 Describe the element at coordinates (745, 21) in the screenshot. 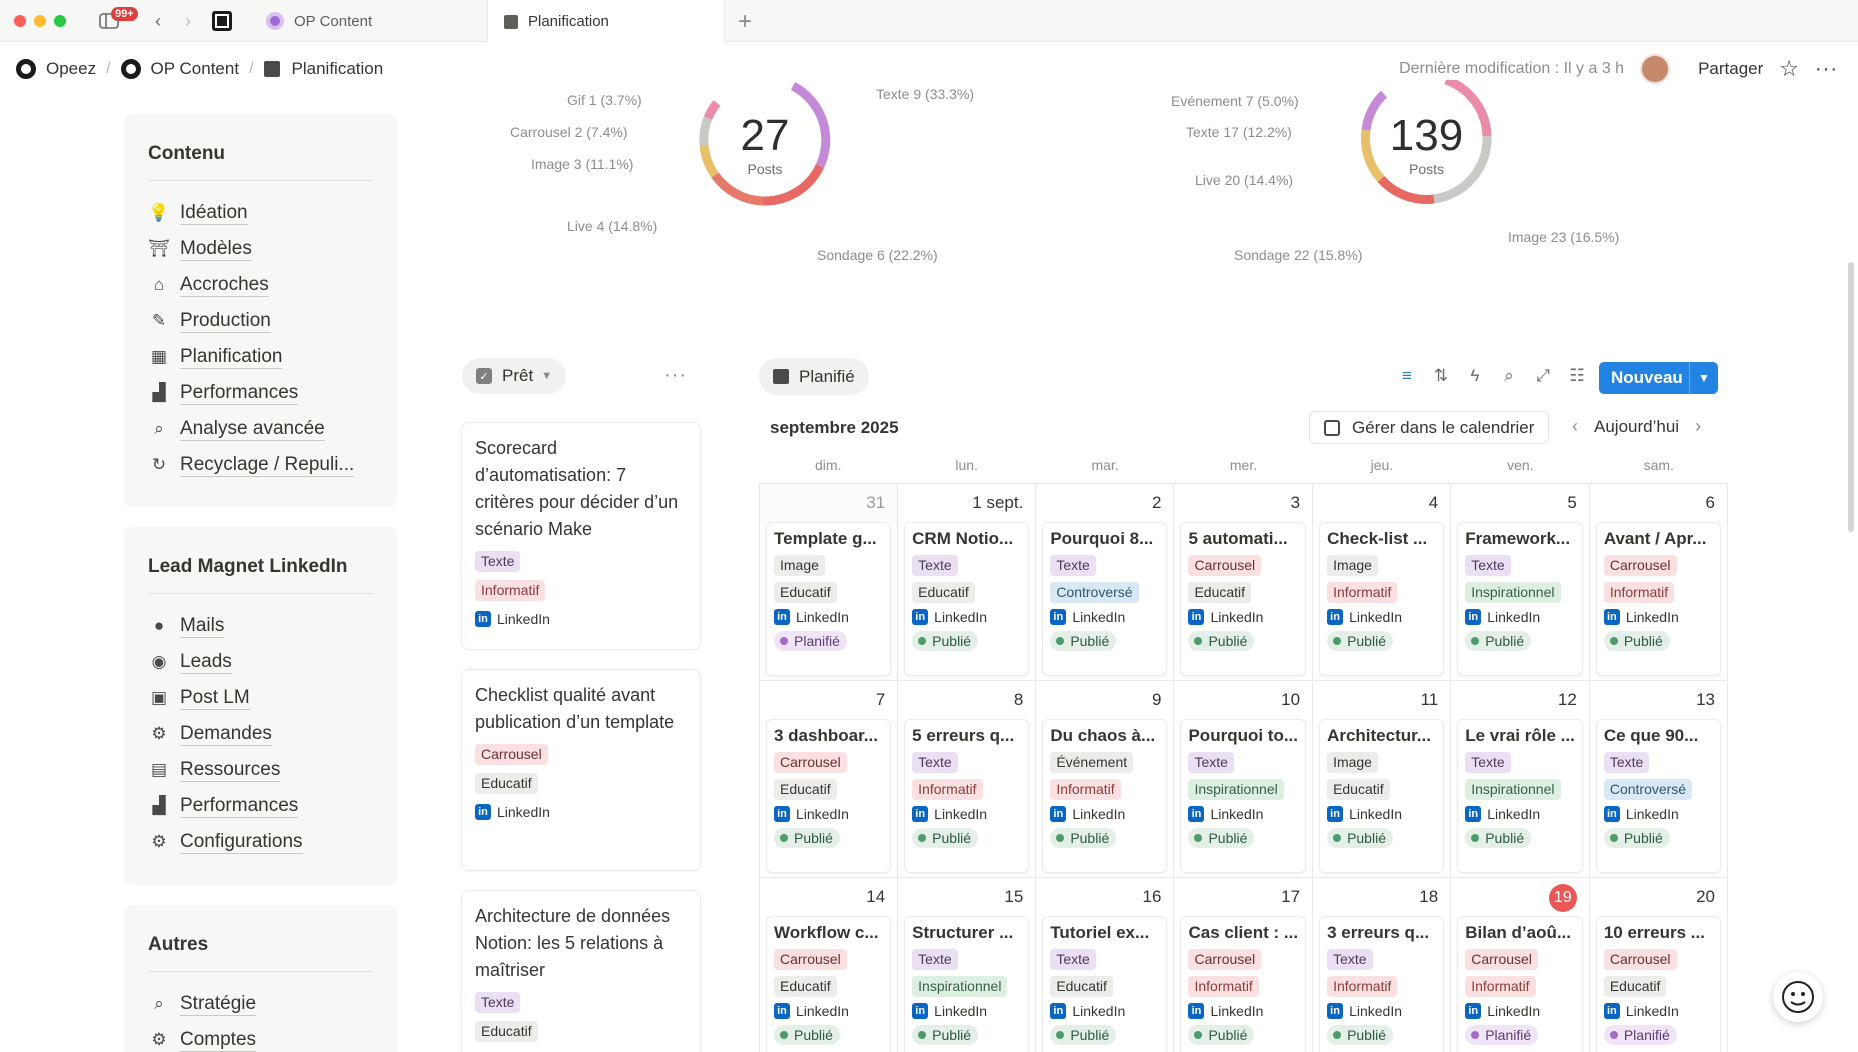

I see `new-tab-icon: +` at that location.